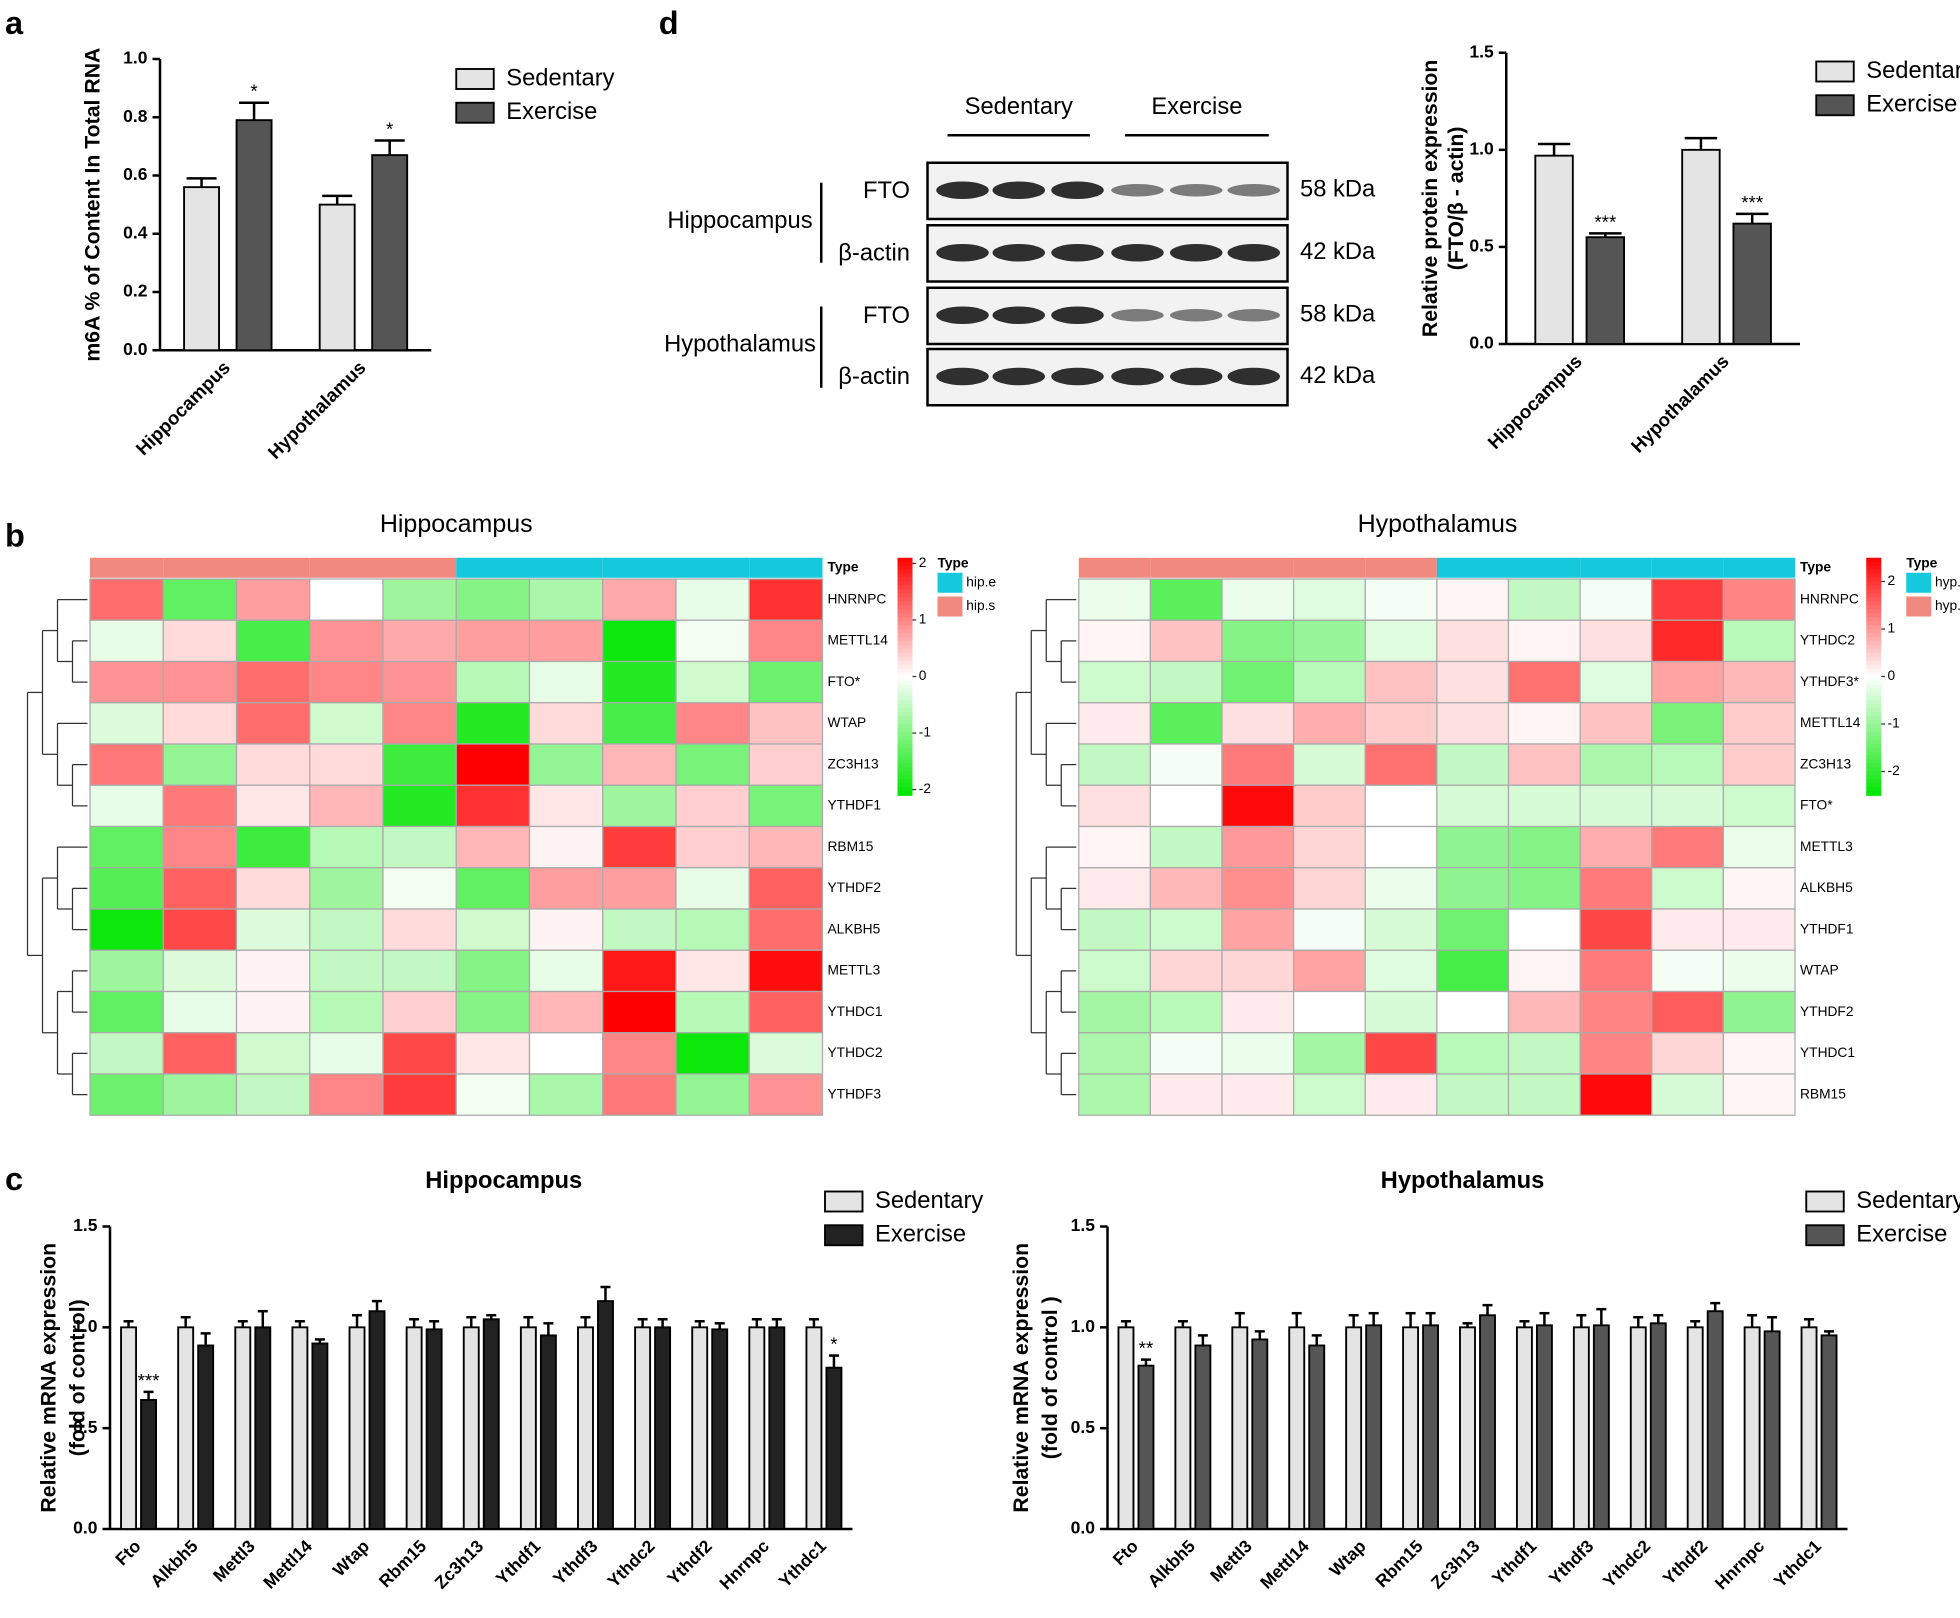  What do you see at coordinates (459, 1564) in the screenshot?
I see `x-tick-label: Zc3h13` at bounding box center [459, 1564].